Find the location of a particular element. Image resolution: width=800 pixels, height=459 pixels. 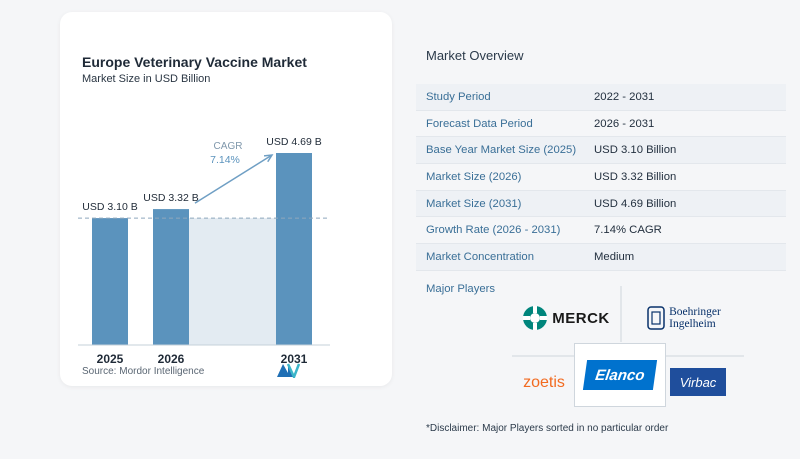

cagr-value: 7.14% is located at coordinates (225, 160).